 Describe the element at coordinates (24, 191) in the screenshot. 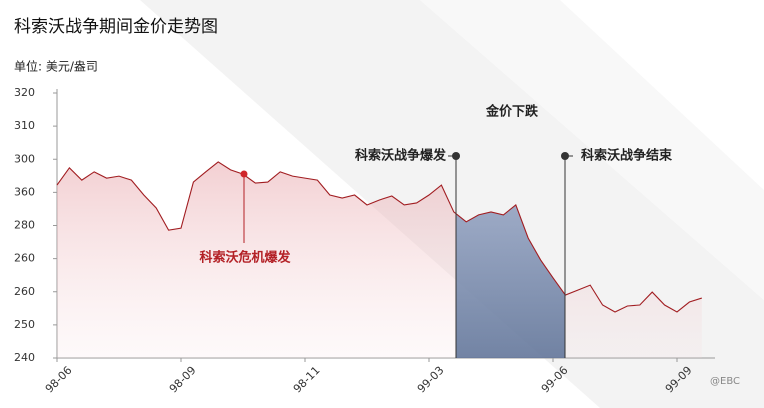

I see `y-tick-label: 360` at that location.